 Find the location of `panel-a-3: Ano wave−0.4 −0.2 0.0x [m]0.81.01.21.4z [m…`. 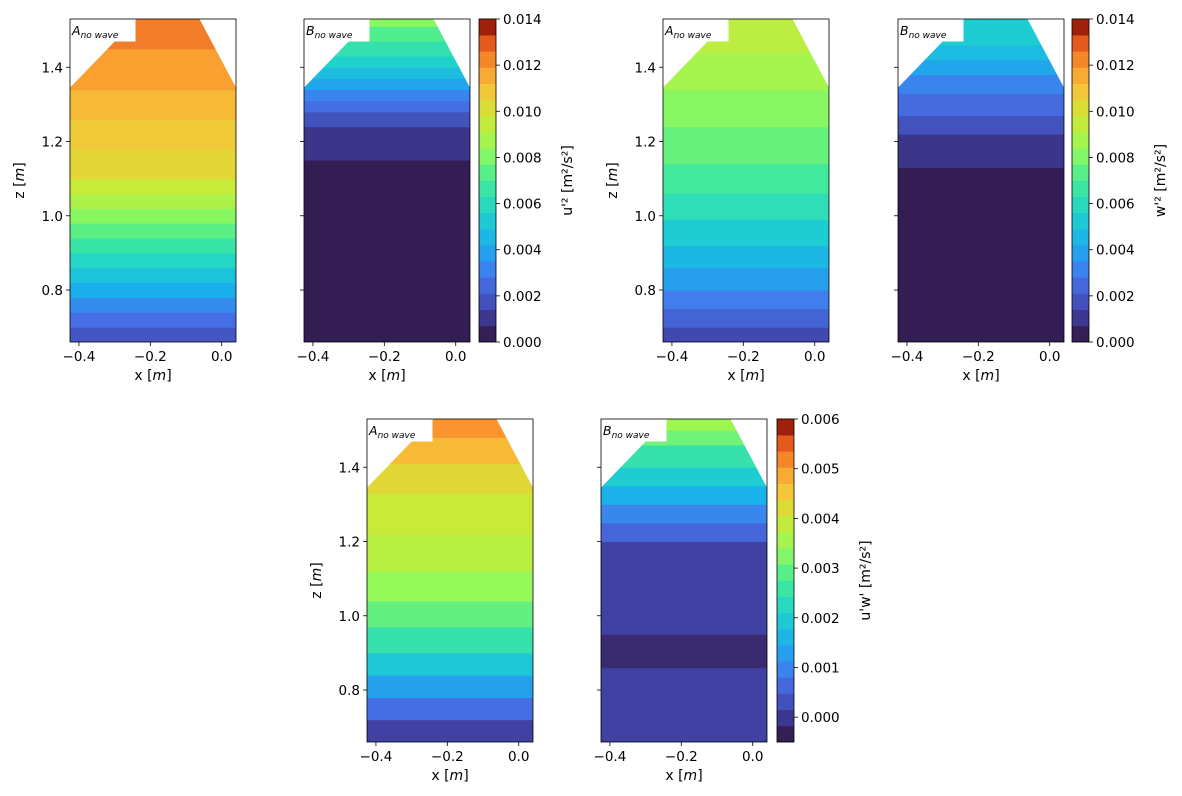

panel-a-3: Ano wave−0.4 −0.2 0.0x [m]0.81.01.21.4z [m… is located at coordinates (421, 601).